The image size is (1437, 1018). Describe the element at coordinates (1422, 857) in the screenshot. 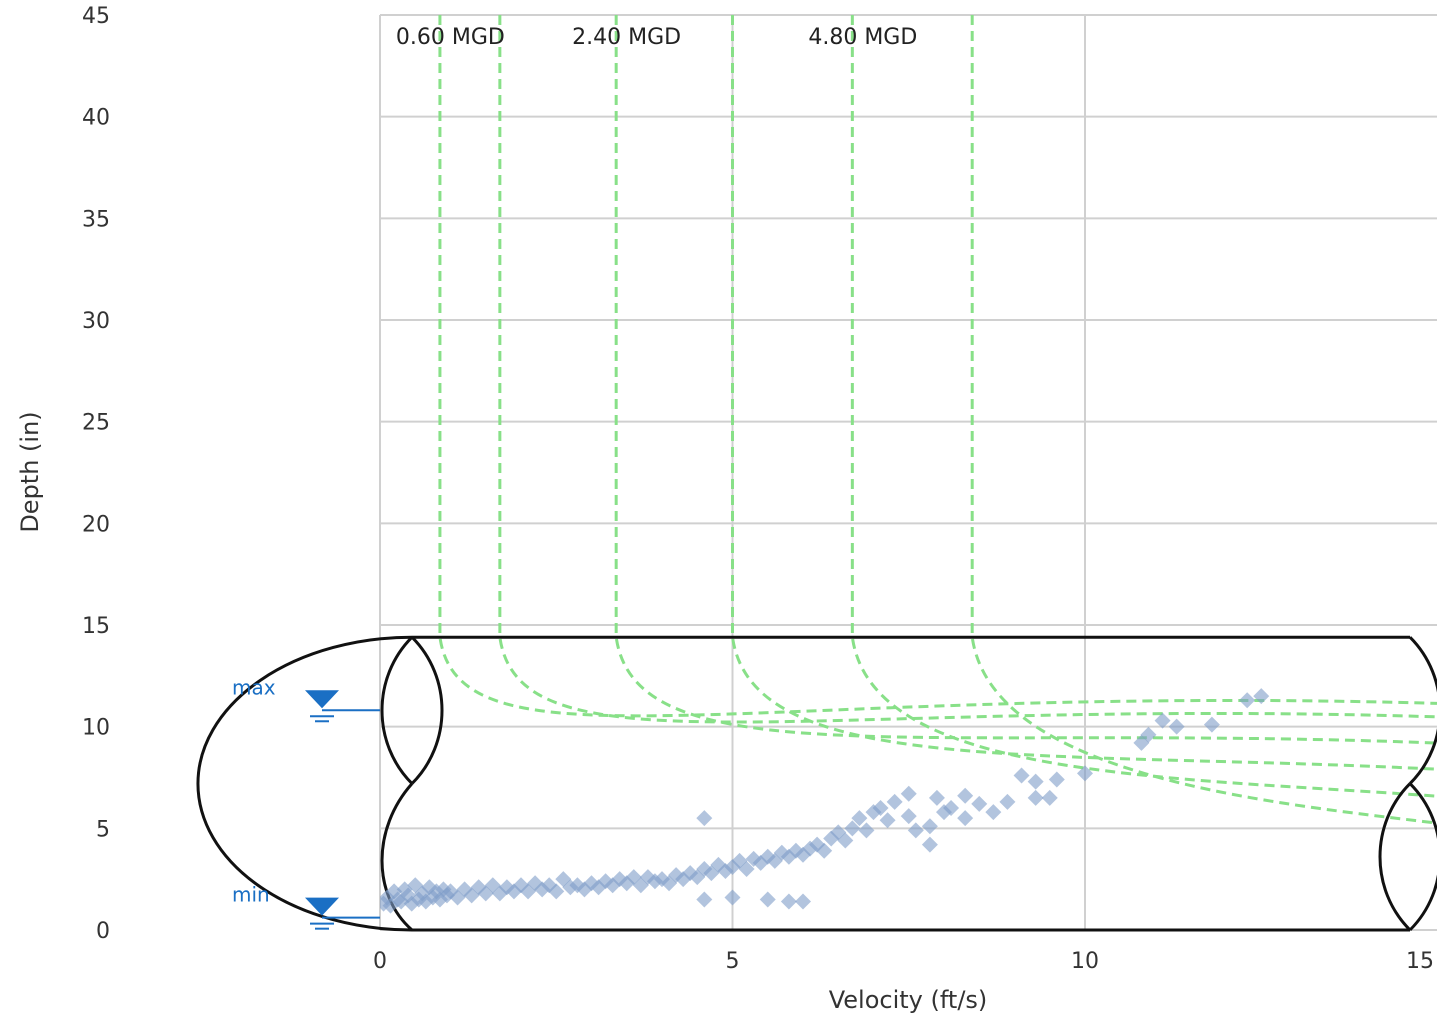

I see `pipe-end-right-back` at that location.